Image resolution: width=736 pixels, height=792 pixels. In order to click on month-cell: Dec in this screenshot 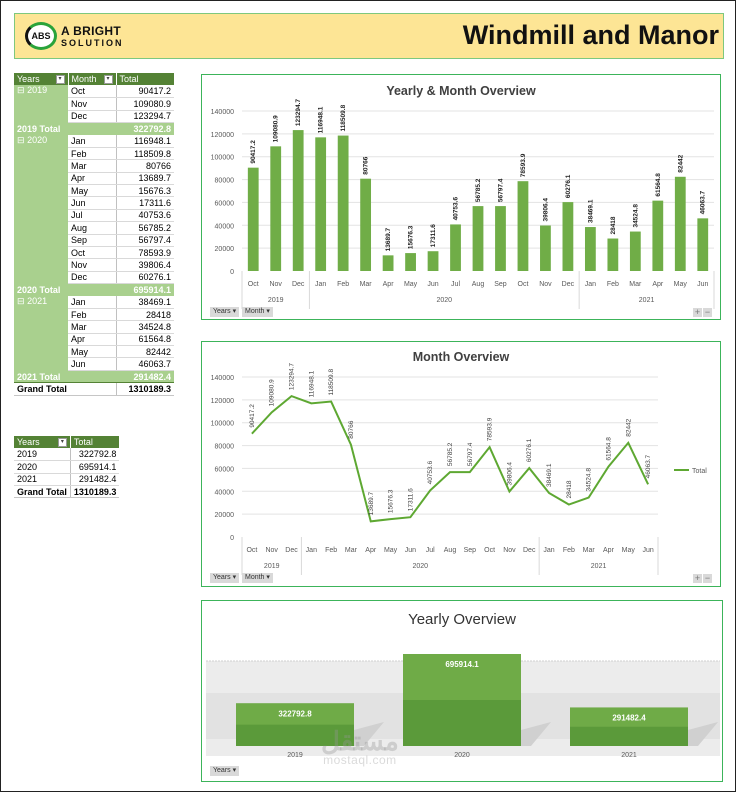, I will do `click(92, 278)`.